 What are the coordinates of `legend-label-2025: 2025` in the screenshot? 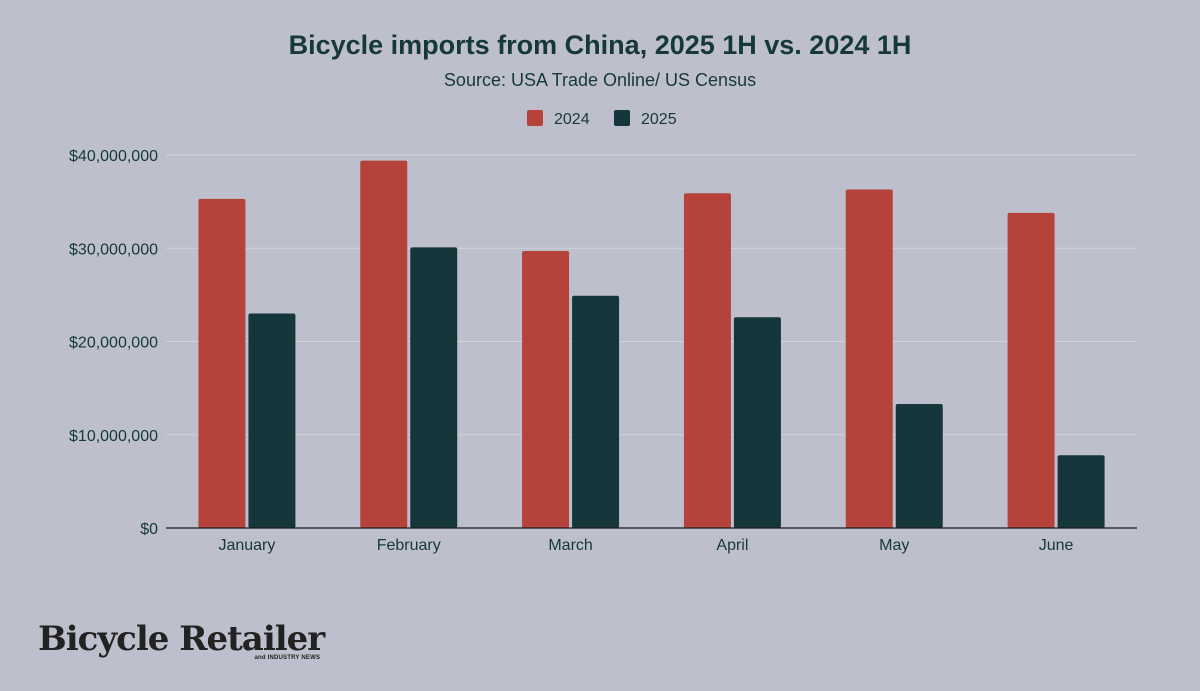 It's located at (659, 119).